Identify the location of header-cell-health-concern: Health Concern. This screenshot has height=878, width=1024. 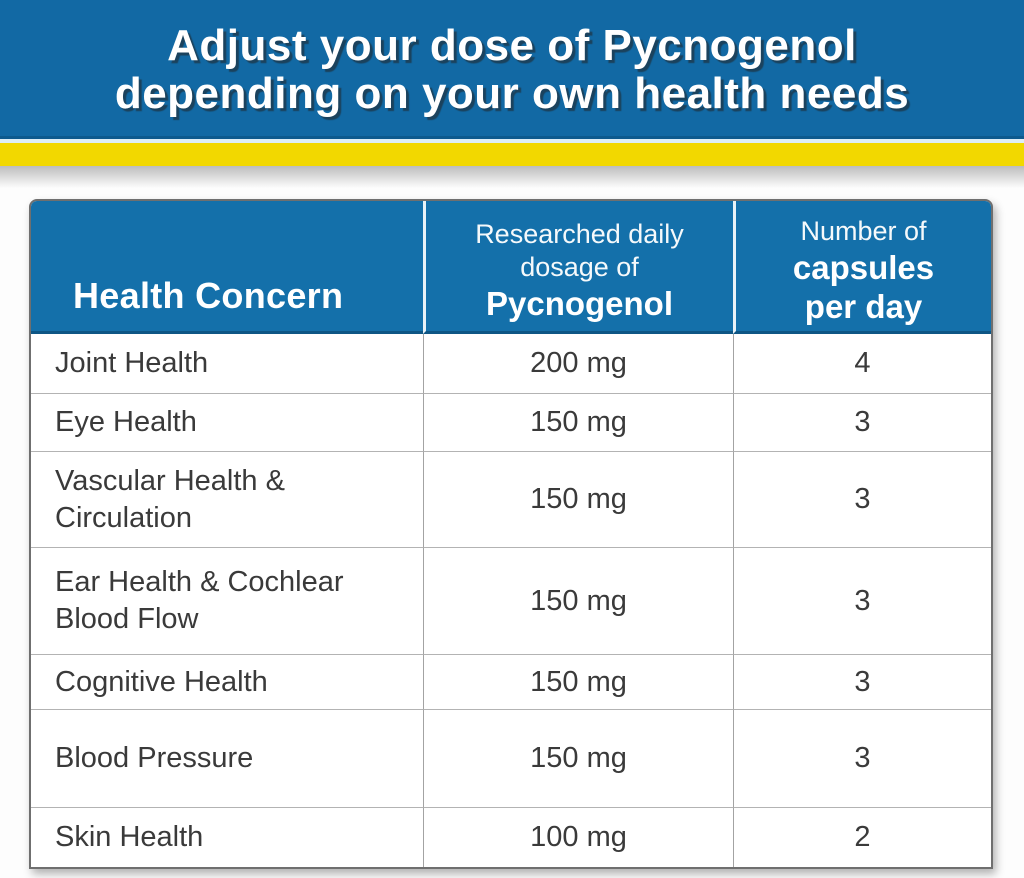
(227, 267).